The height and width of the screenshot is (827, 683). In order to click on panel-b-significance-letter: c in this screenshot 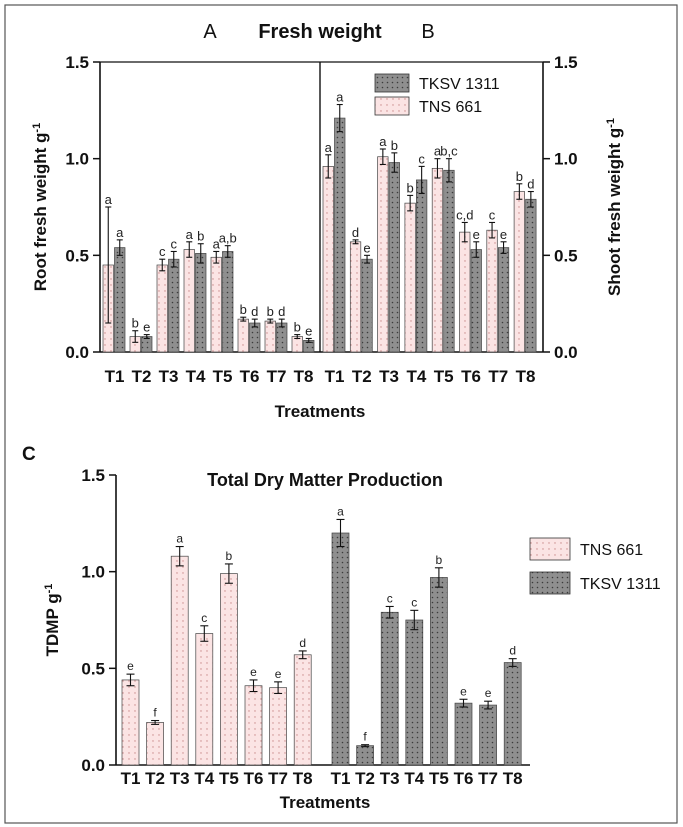, I will do `click(492, 214)`.